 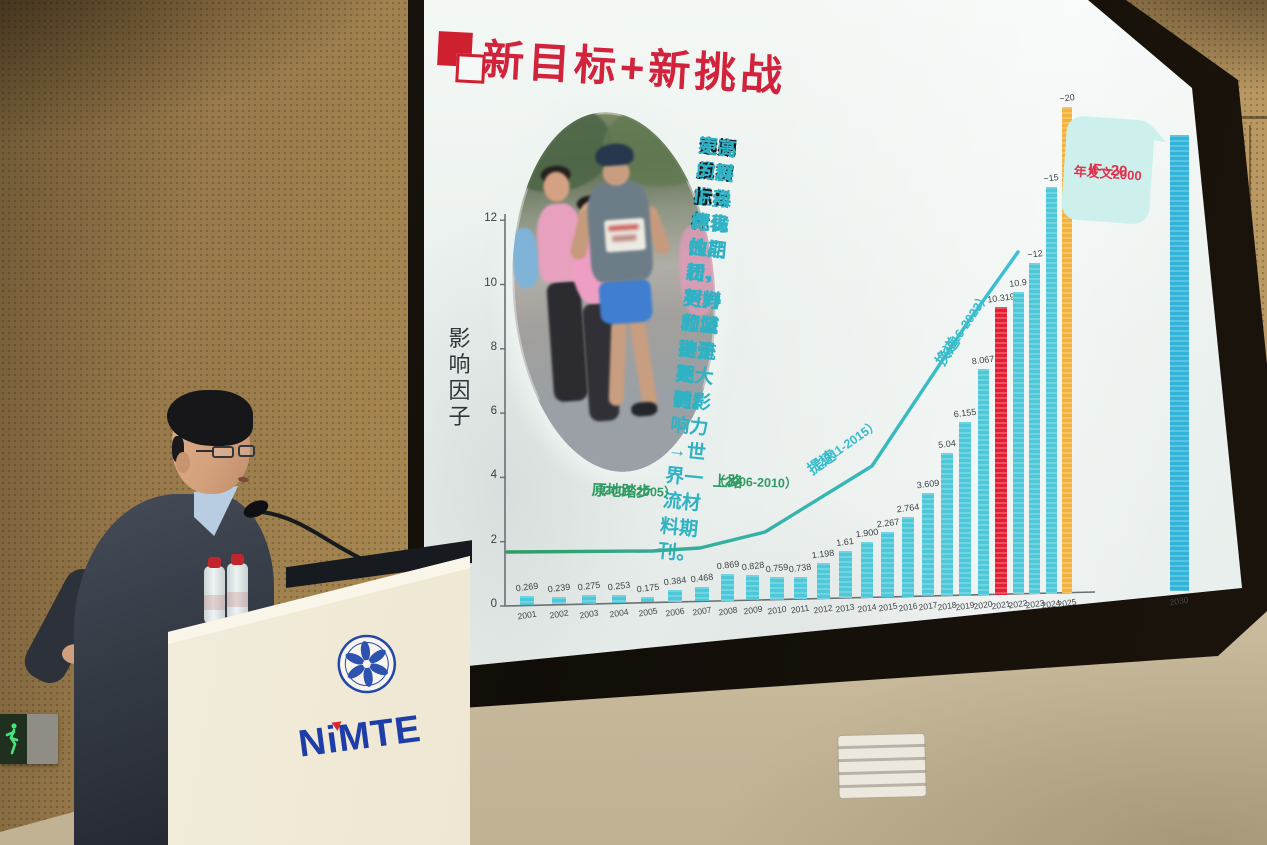 I want to click on bar-2001, so click(x=527, y=600).